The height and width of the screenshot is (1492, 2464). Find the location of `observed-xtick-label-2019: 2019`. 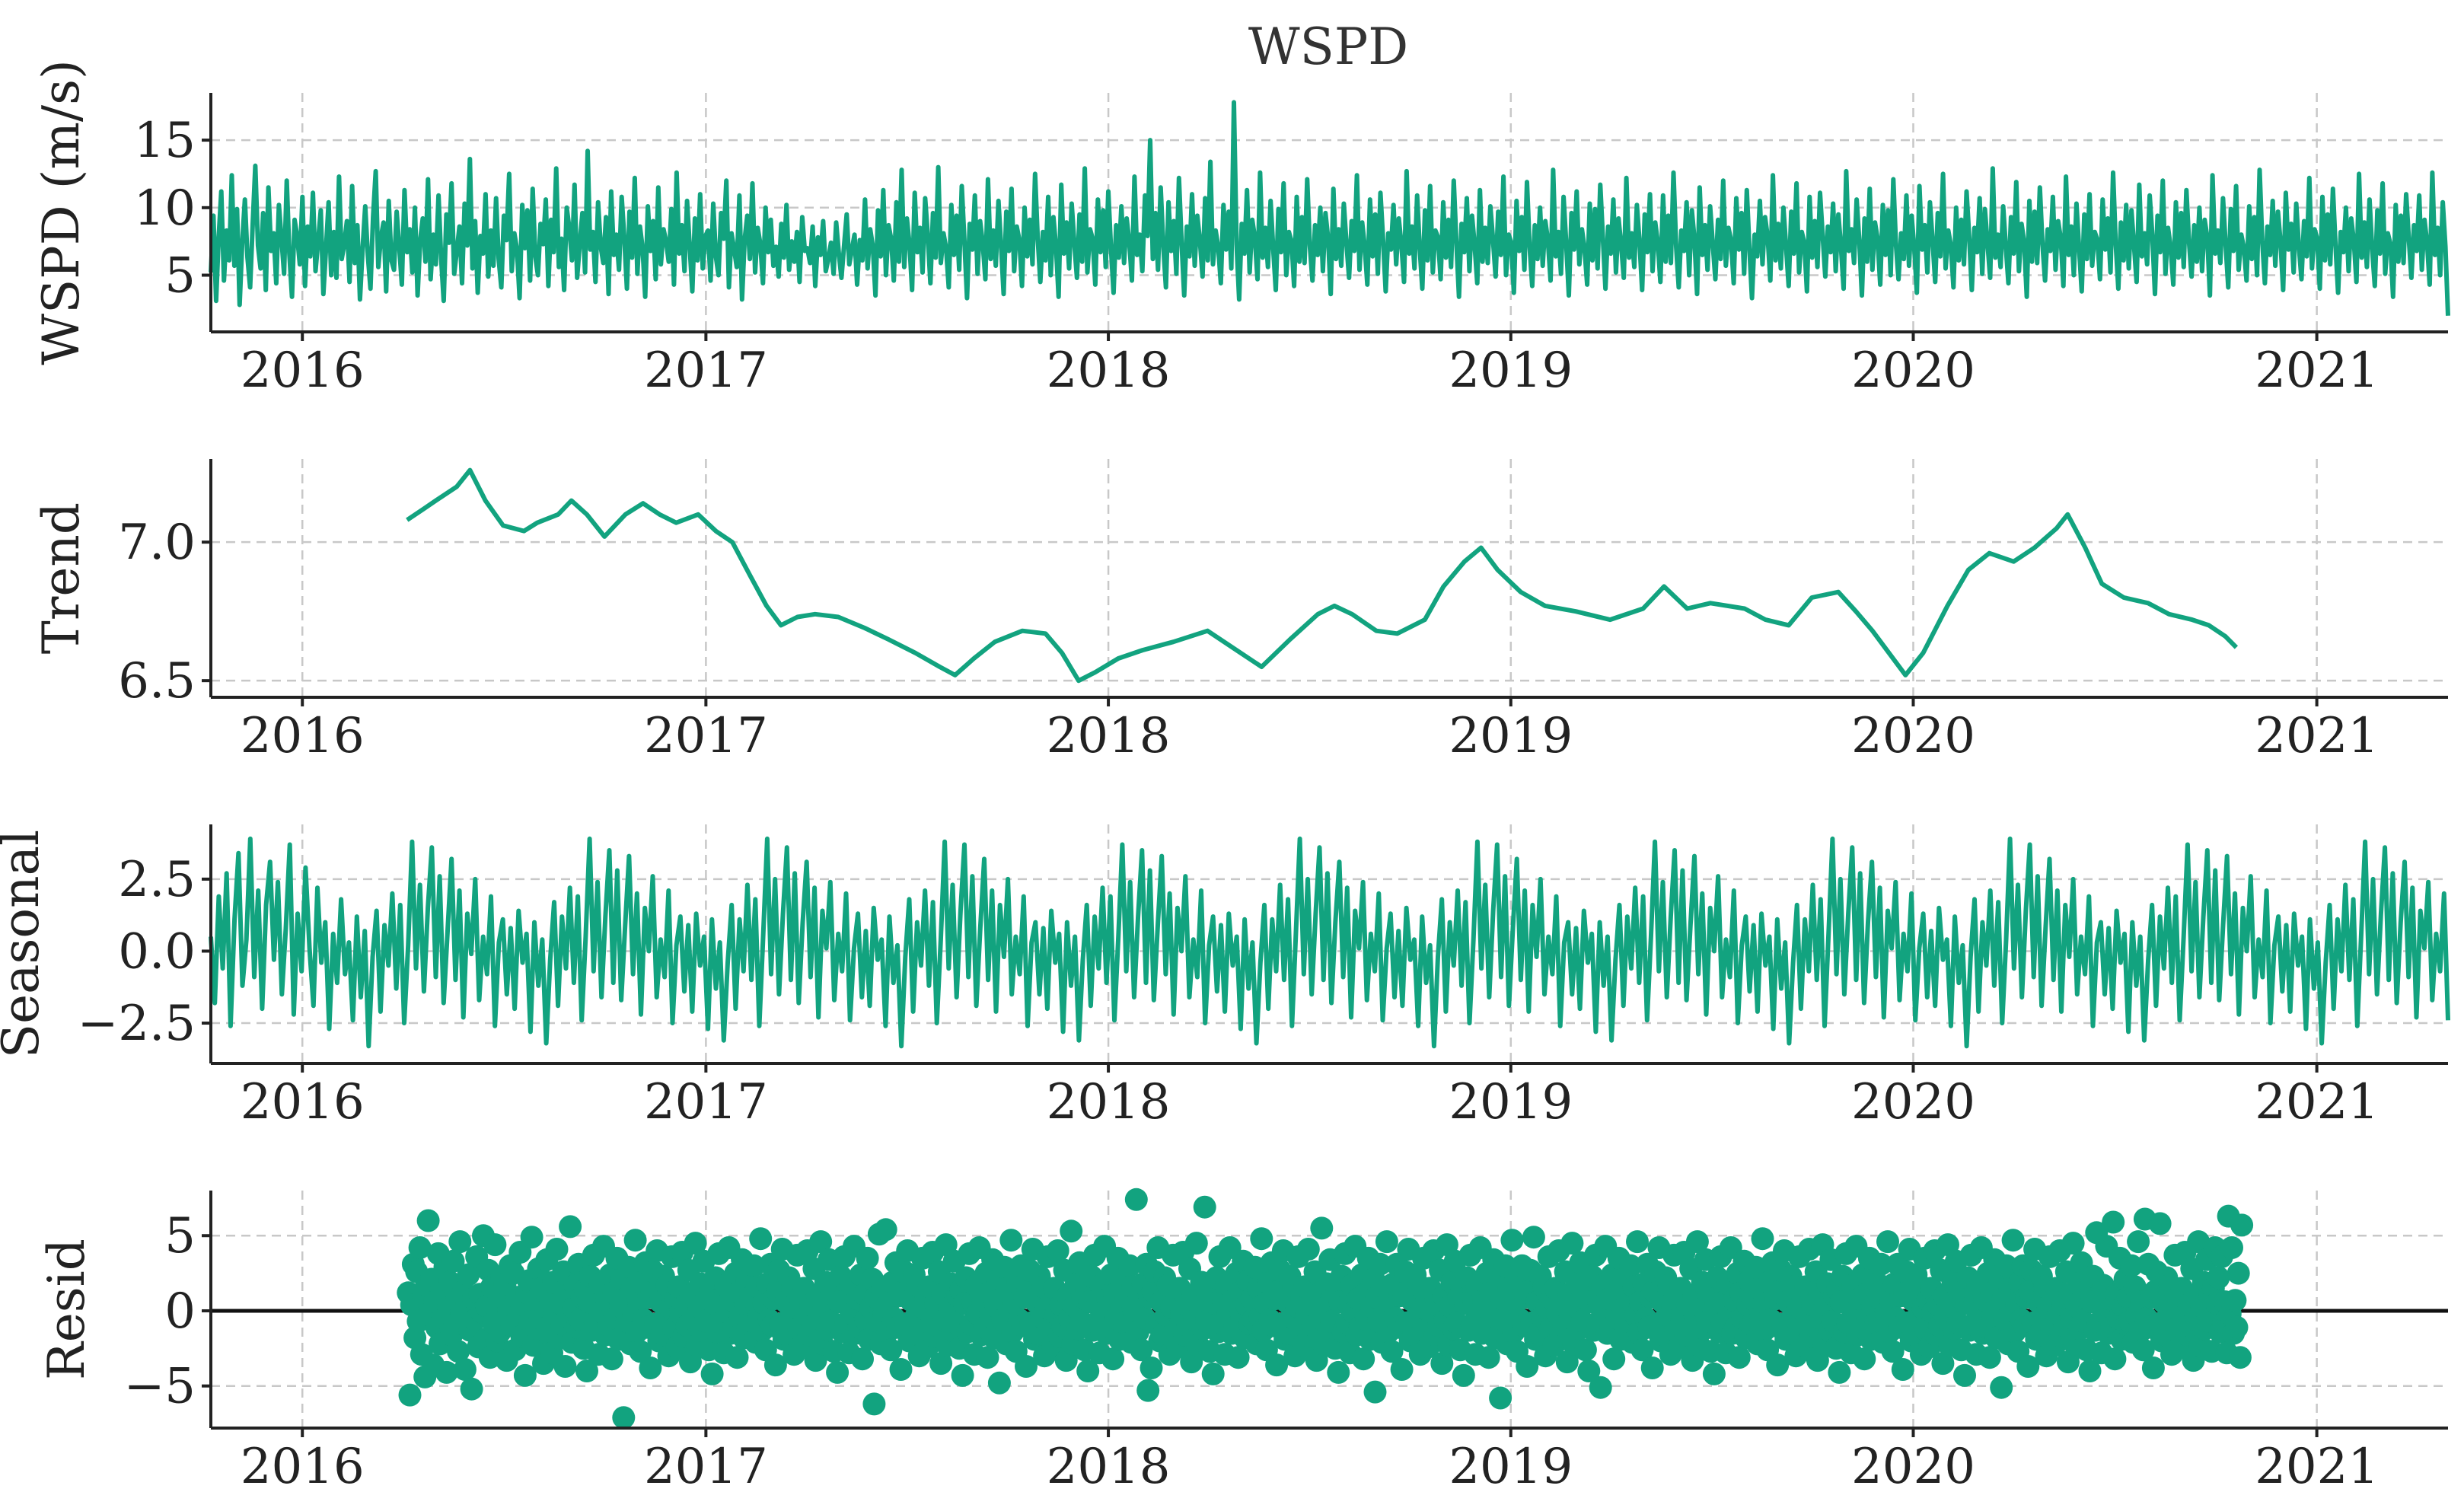

observed-xtick-label-2019: 2019 is located at coordinates (1511, 371).